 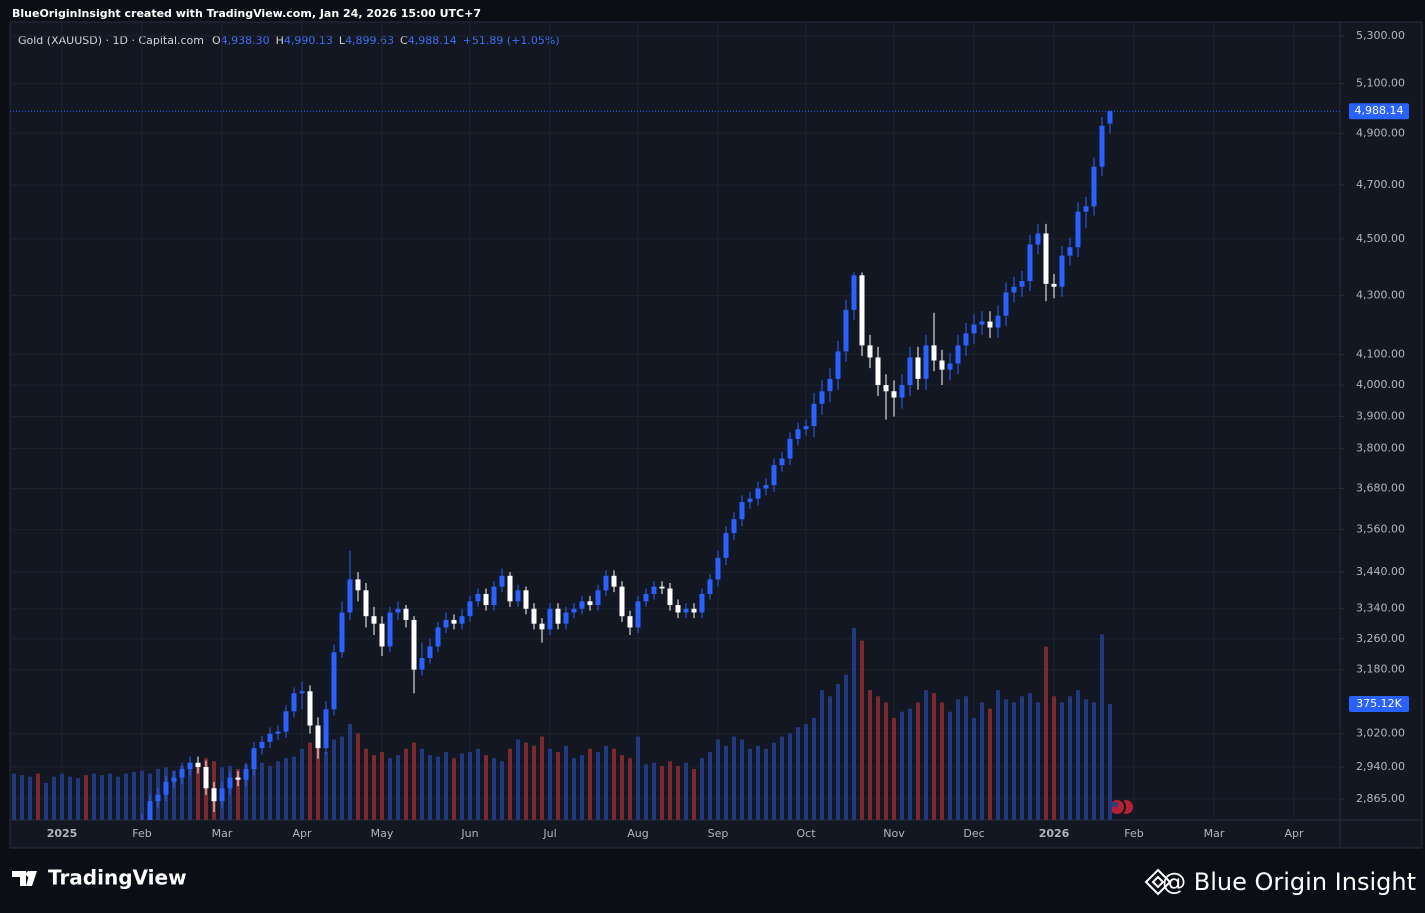 What do you see at coordinates (308, 40) in the screenshot?
I see `legend-value: 4,990.13` at bounding box center [308, 40].